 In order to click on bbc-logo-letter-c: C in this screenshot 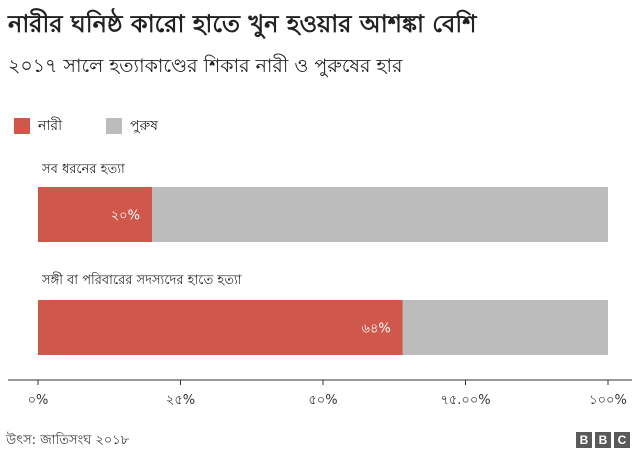, I will do `click(622, 440)`.